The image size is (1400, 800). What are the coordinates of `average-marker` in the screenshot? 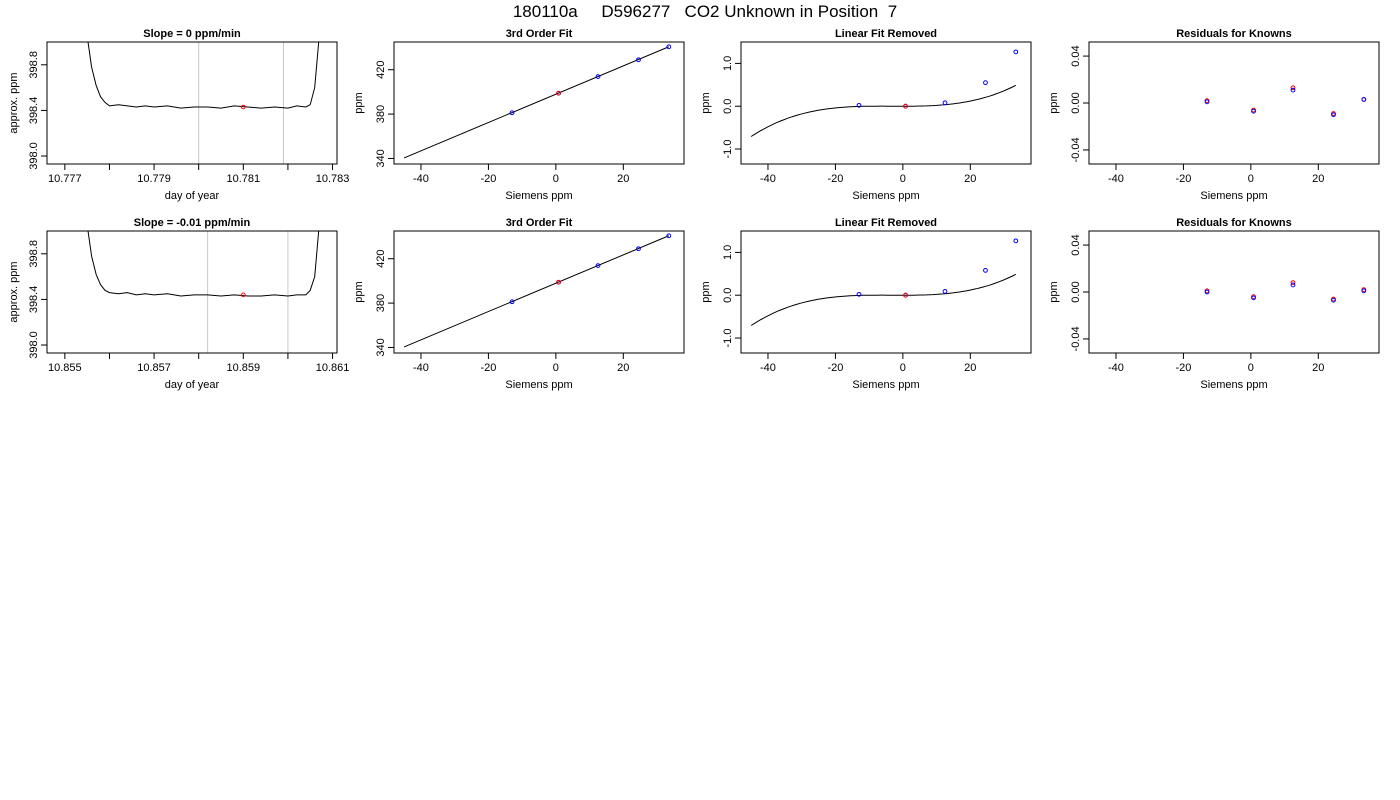 It's located at (243, 295).